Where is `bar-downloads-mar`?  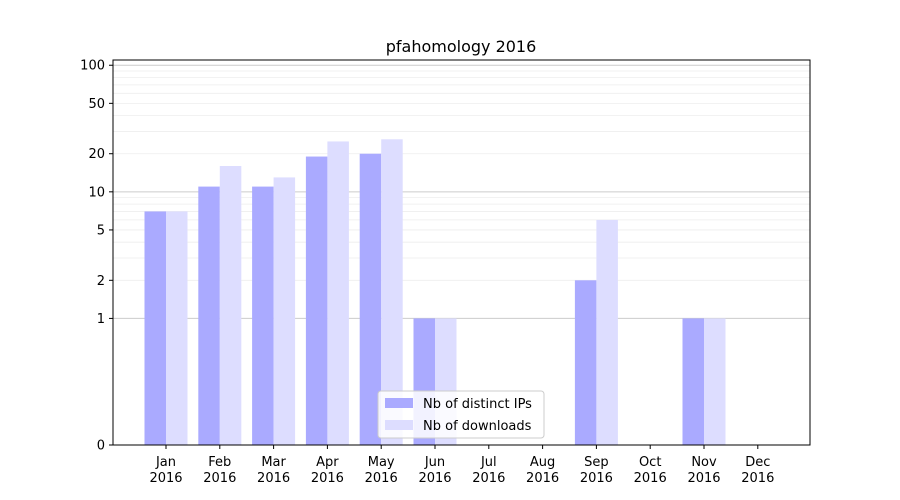
bar-downloads-mar is located at coordinates (284, 311).